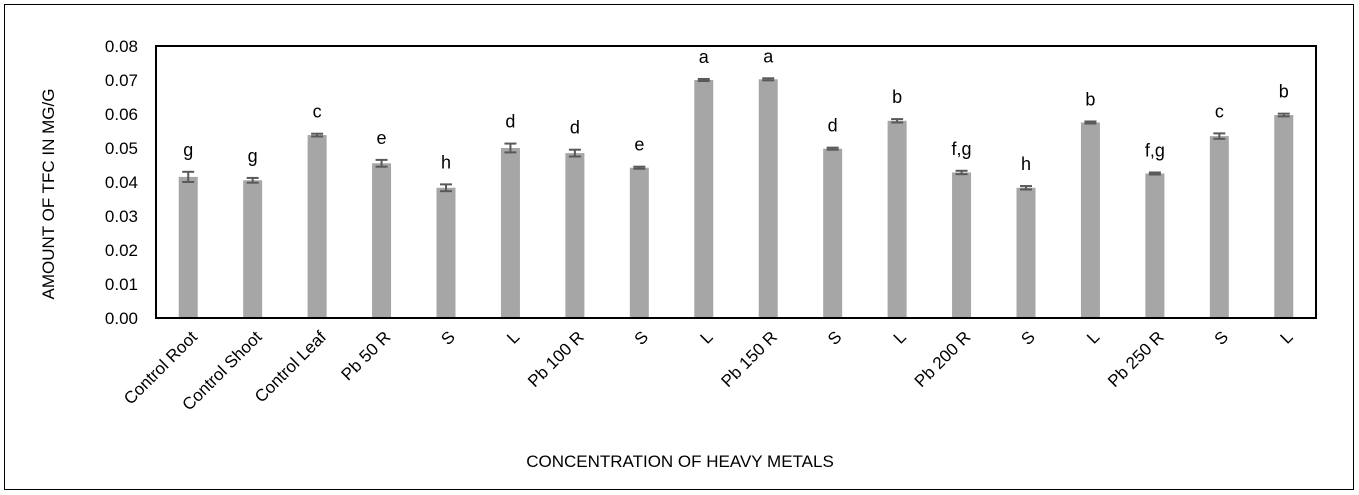 The image size is (1359, 495). What do you see at coordinates (680, 461) in the screenshot?
I see `x-axis-title: CONCENTRATION OF HEAVY METALS` at bounding box center [680, 461].